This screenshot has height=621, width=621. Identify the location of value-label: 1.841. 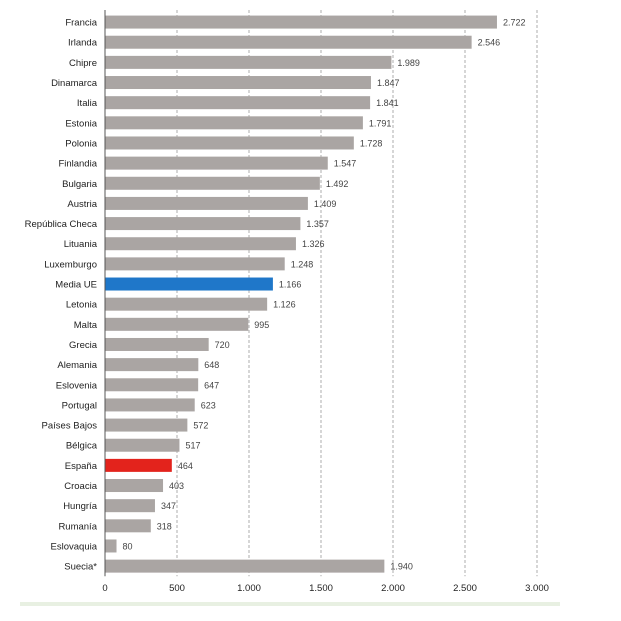
(387, 103).